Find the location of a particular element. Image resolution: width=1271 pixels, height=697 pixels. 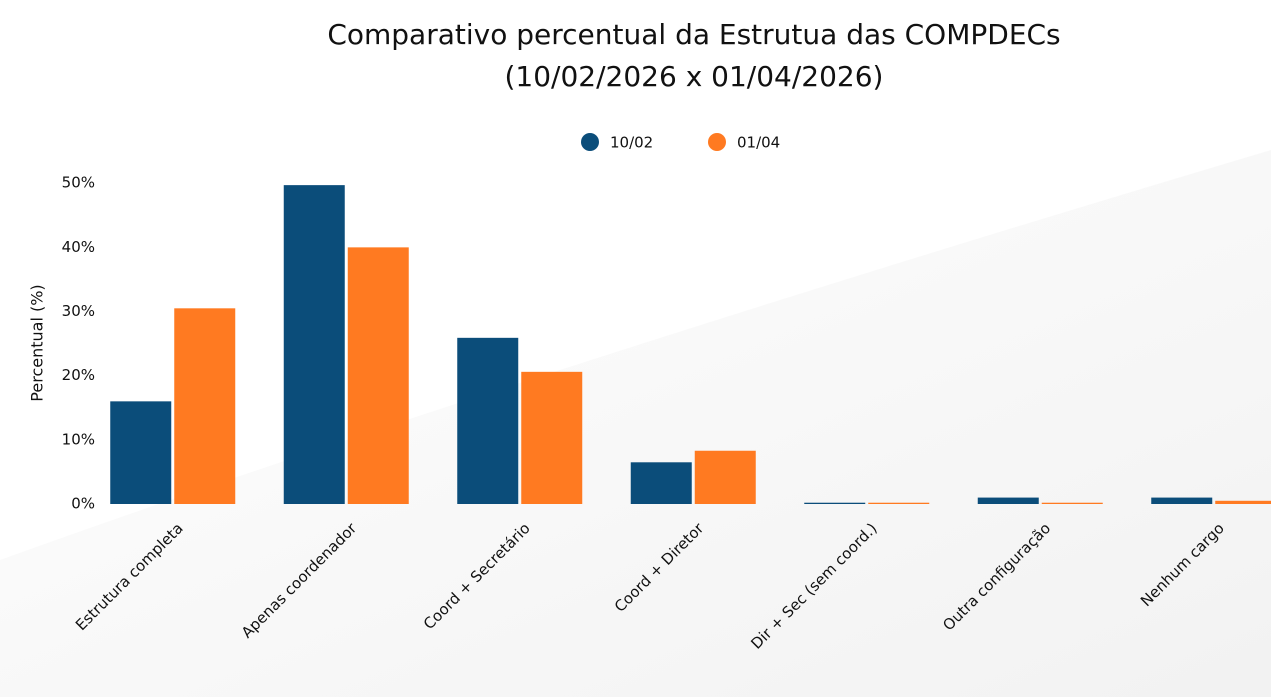

y-tick-label: 0% is located at coordinates (83, 504).